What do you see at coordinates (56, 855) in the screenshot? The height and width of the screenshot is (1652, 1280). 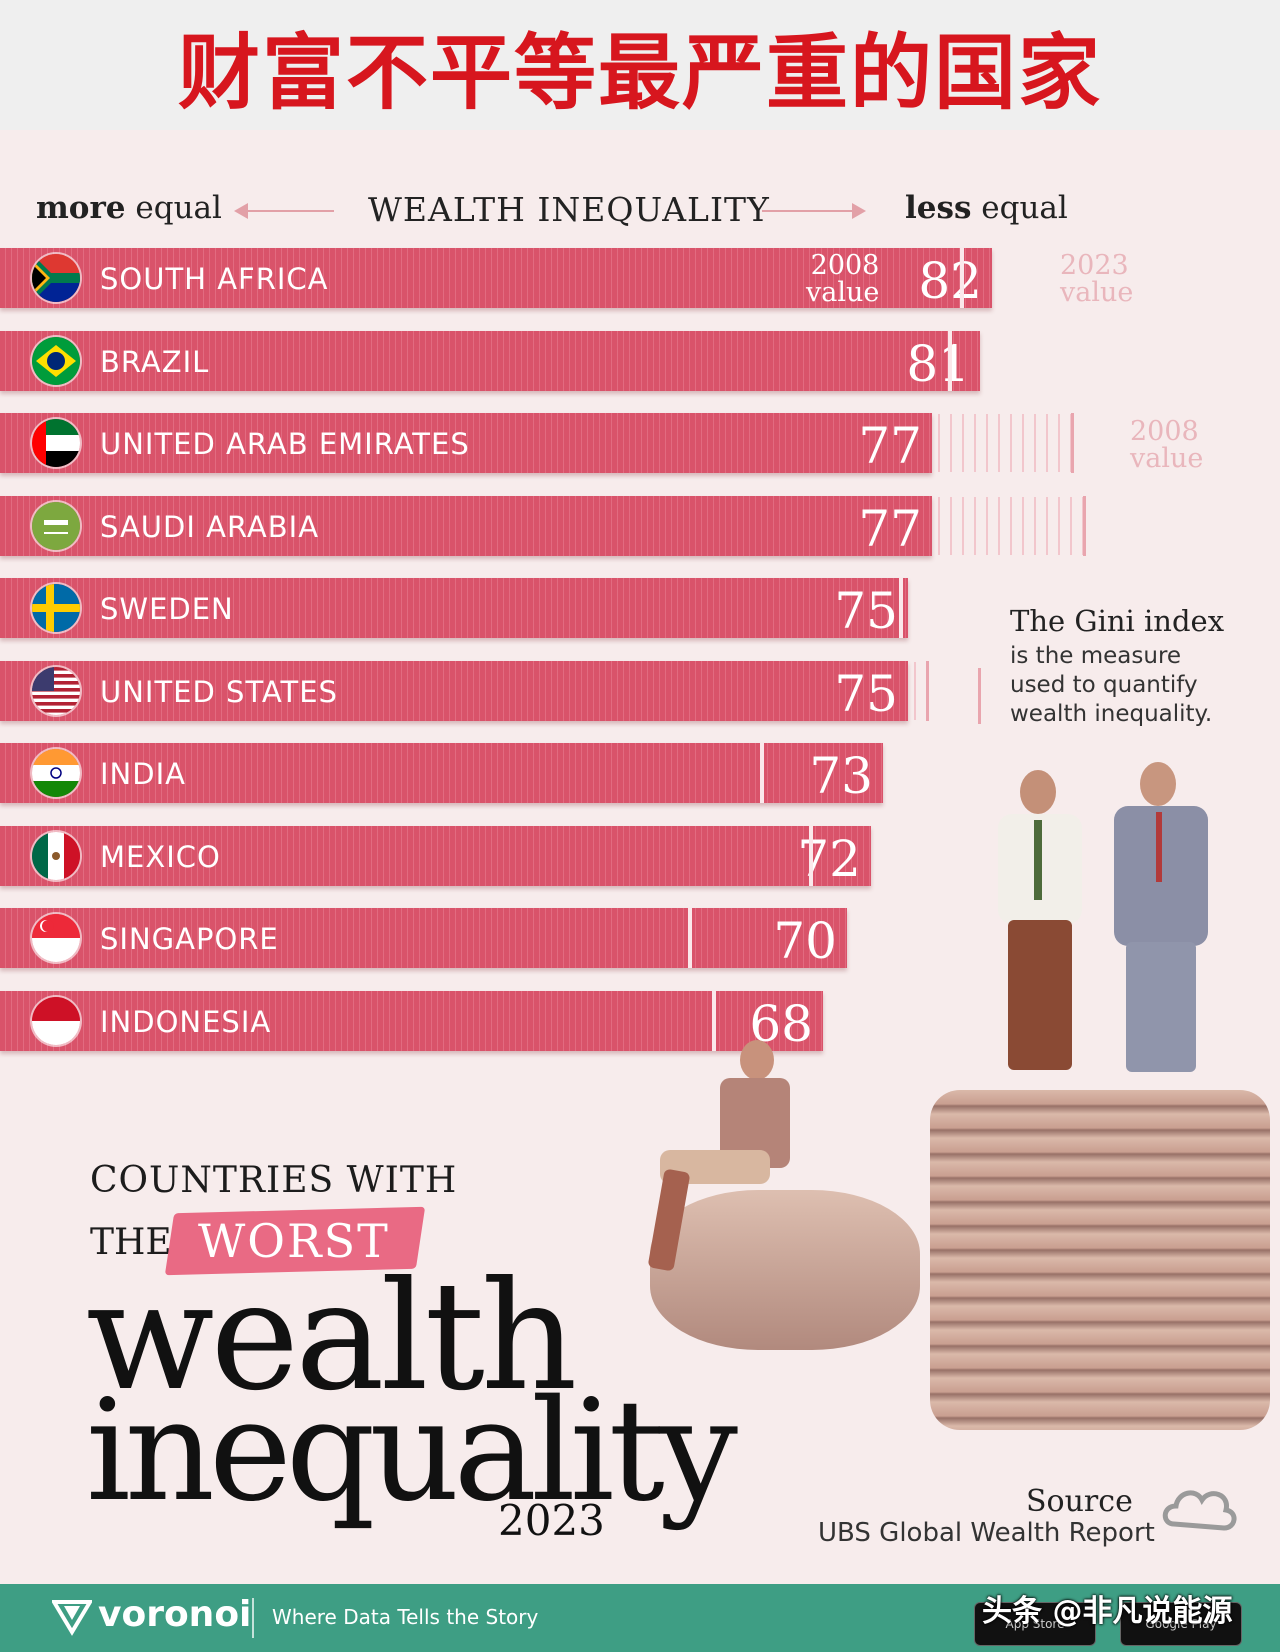 I see `flag-mexico-icon` at bounding box center [56, 855].